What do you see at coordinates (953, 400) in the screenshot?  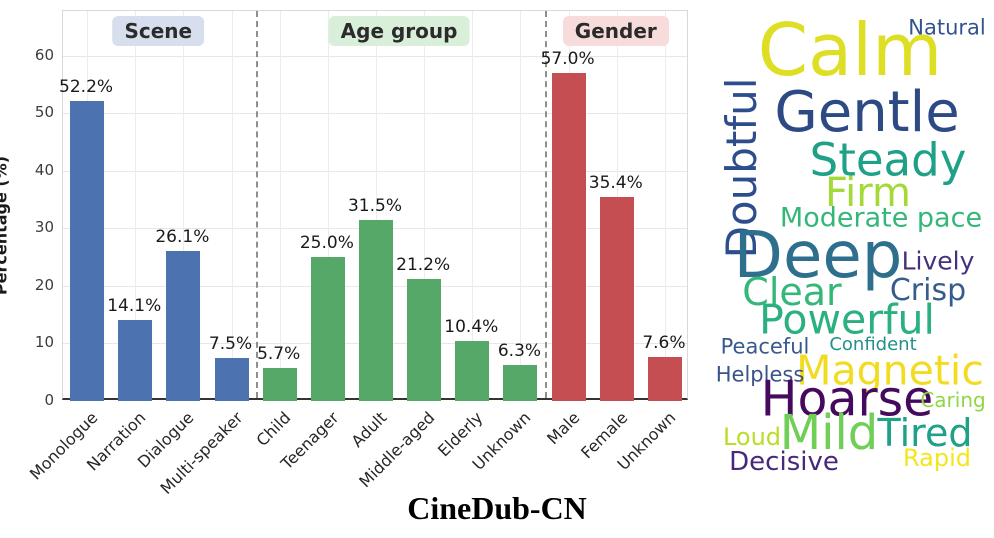 I see `wordcloud-word-caring: Caring` at bounding box center [953, 400].